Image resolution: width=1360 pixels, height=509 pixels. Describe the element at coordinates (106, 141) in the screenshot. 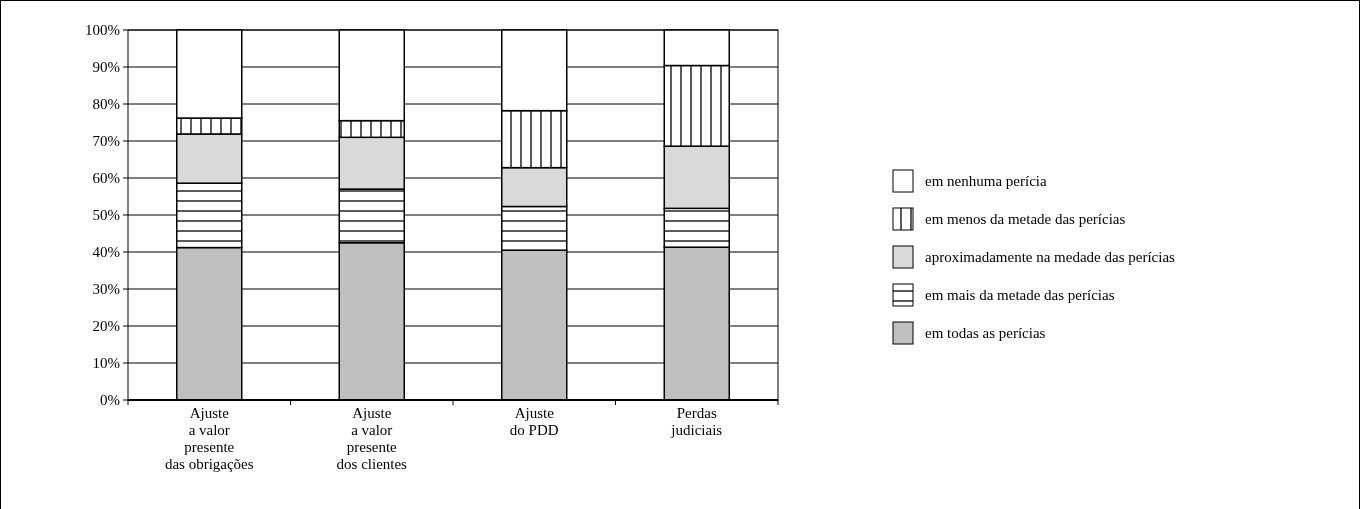

I see `y-tick-label: 70%` at that location.